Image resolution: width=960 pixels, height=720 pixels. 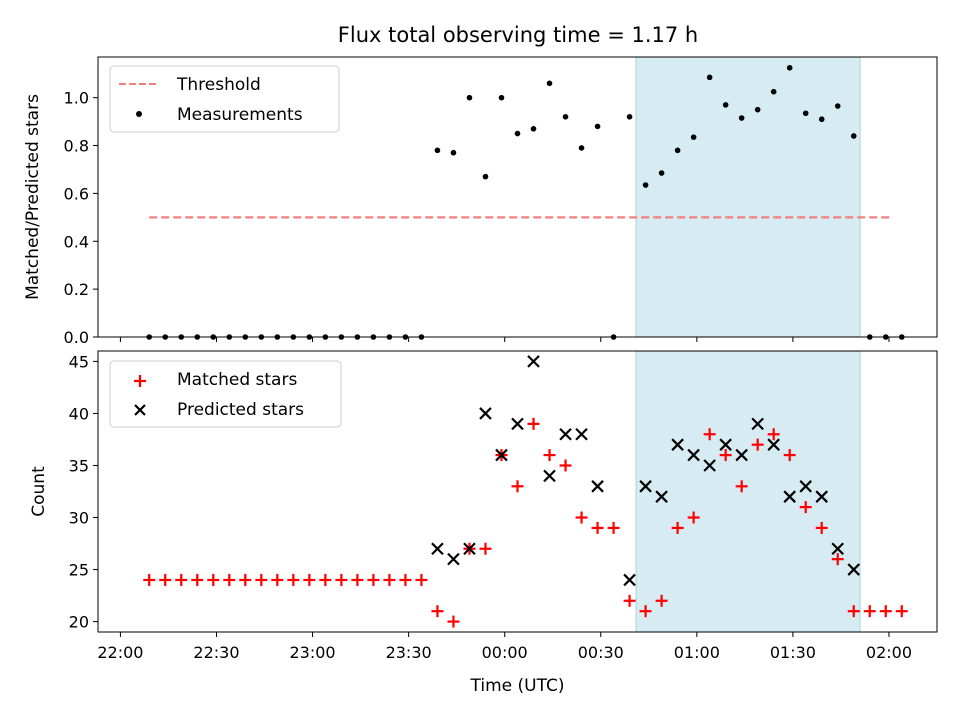 I want to click on x-tick-label: 22:00, so click(x=120, y=652).